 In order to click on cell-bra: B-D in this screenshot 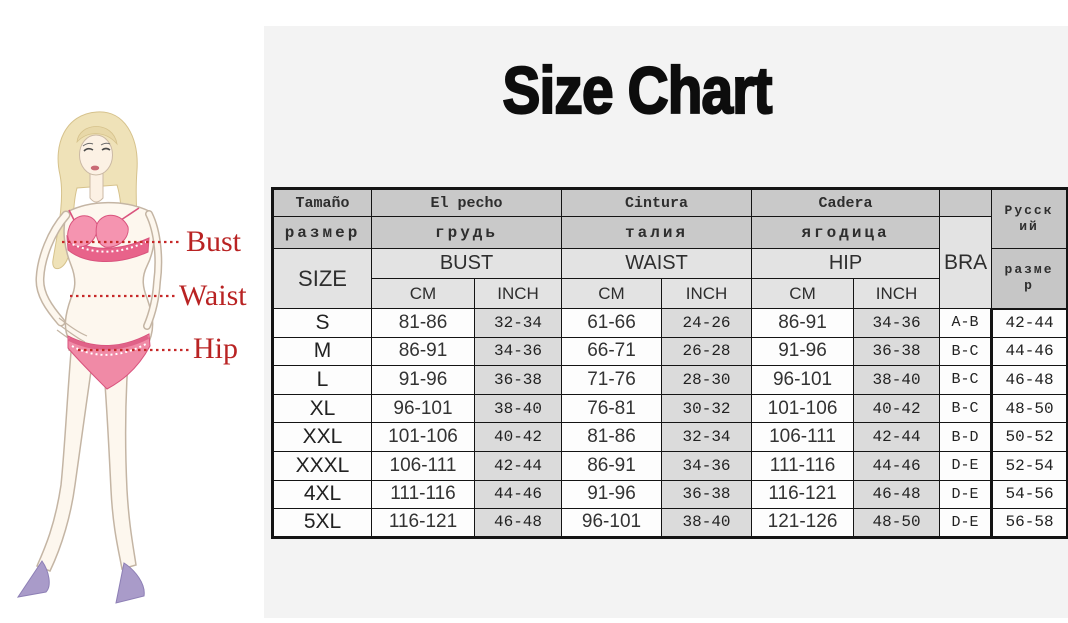, I will do `click(966, 437)`.